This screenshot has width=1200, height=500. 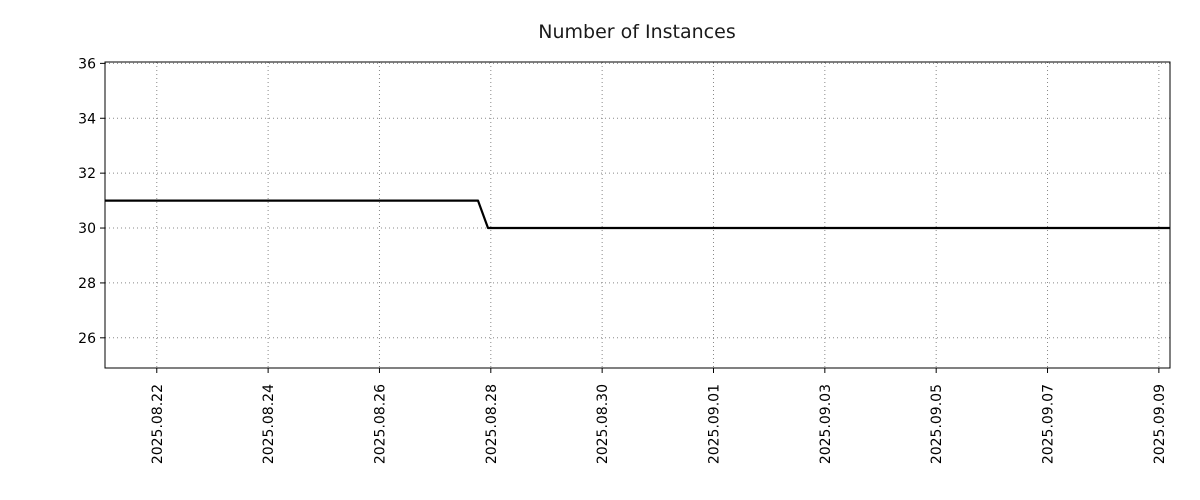 I want to click on series-layer, so click(x=637, y=214).